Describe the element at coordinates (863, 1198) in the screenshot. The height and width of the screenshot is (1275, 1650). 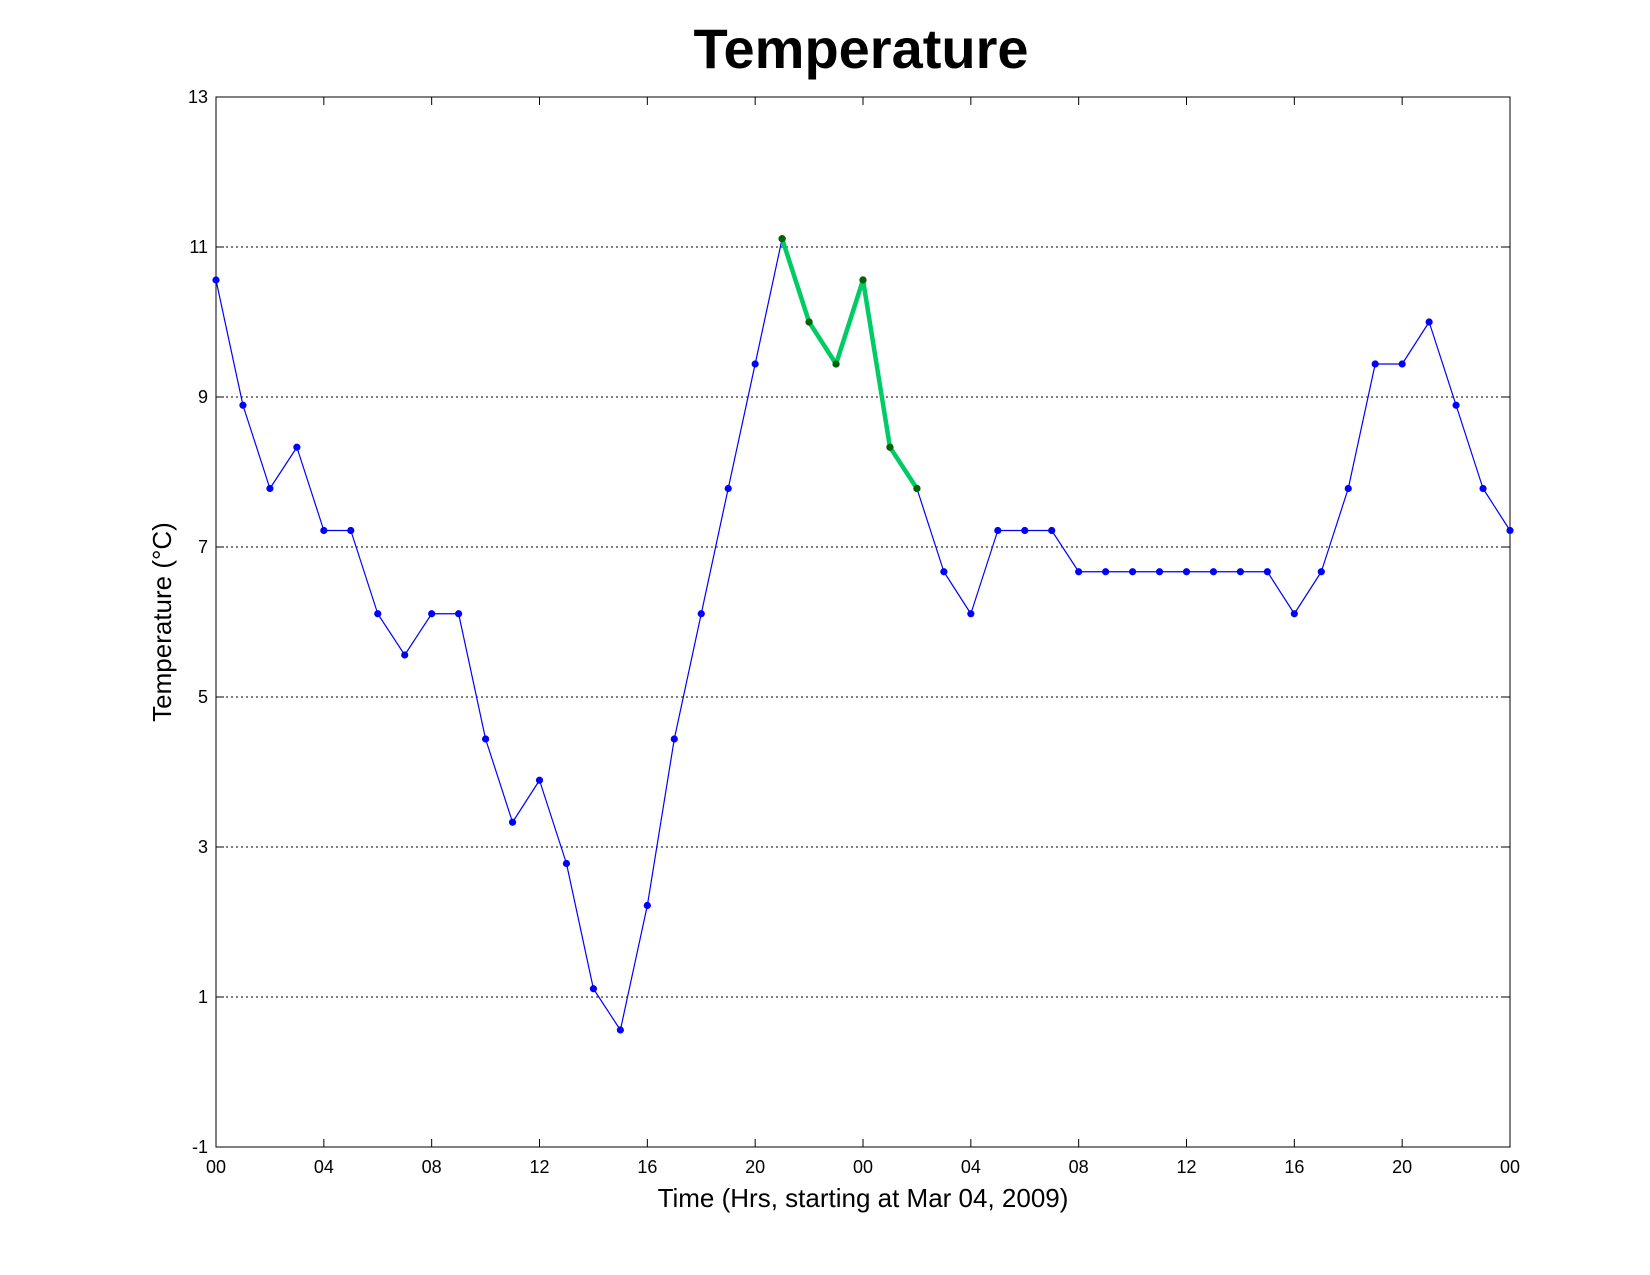
I see `x-axis-label: Time (Hrs, starting at Mar 04, 2009)` at that location.